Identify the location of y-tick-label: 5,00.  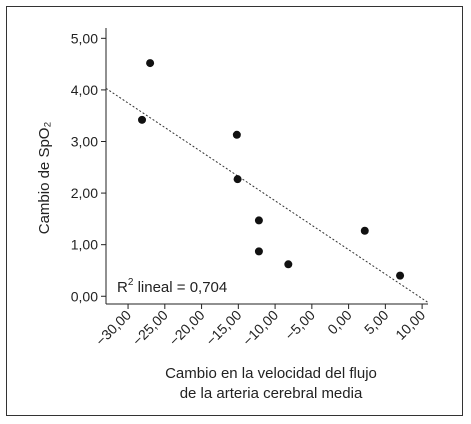
(84, 38).